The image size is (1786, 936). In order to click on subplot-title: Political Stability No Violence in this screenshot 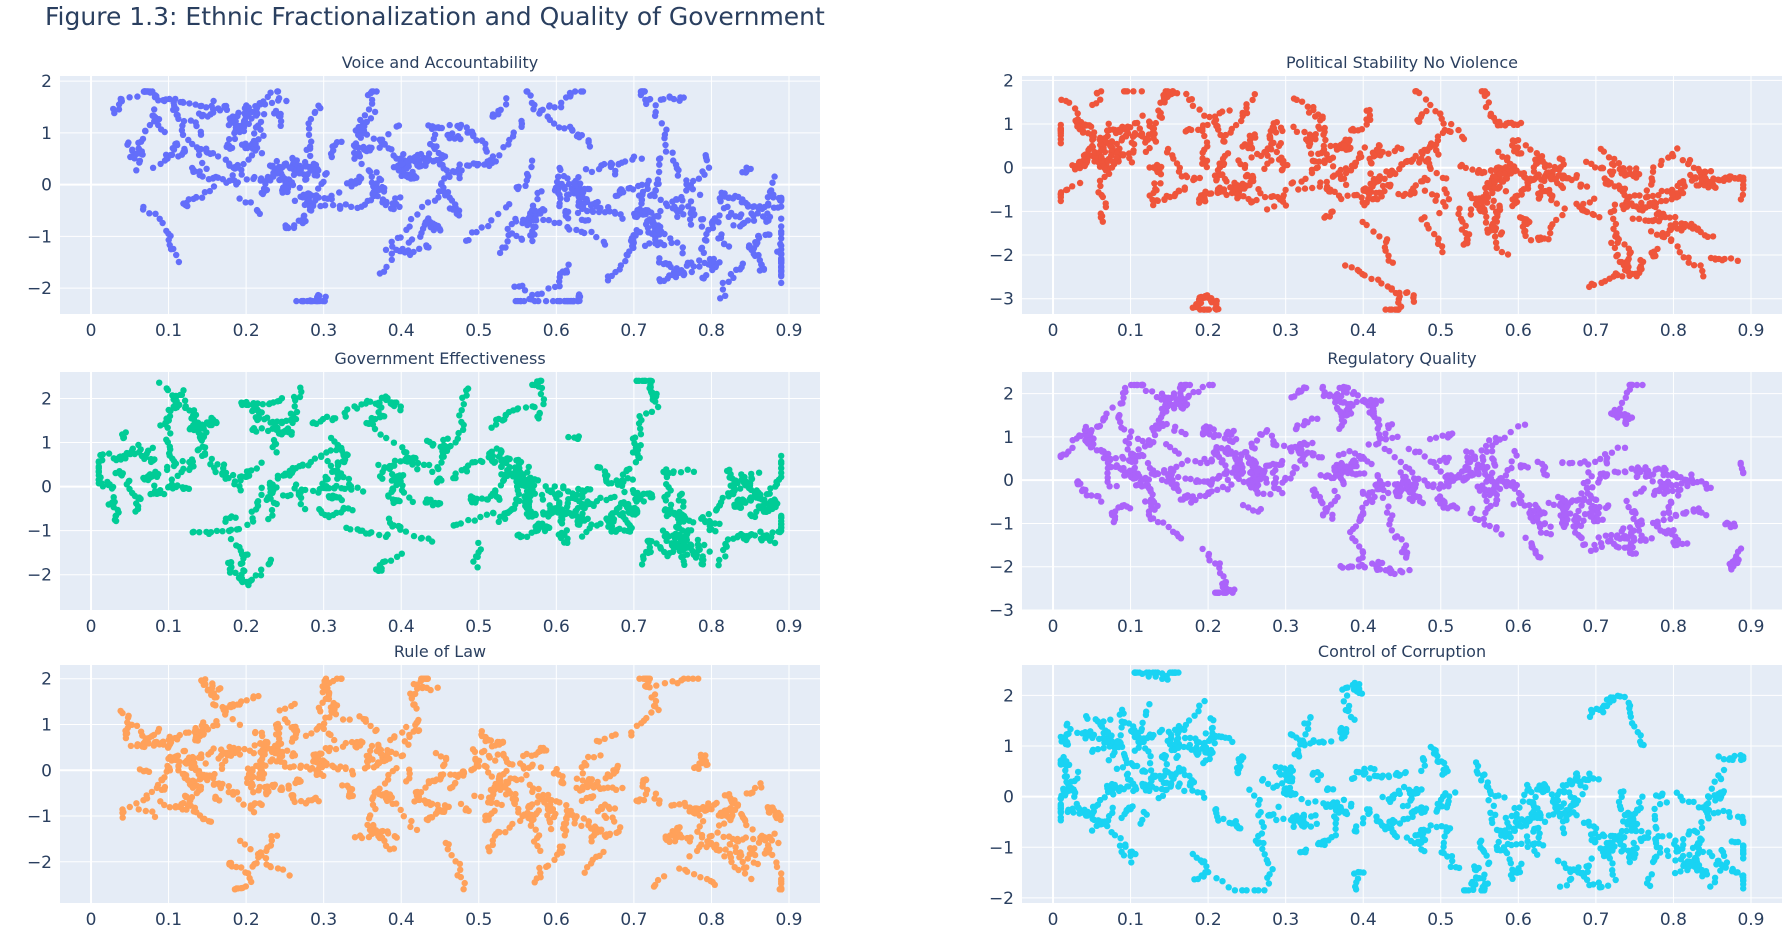, I will do `click(1402, 62)`.